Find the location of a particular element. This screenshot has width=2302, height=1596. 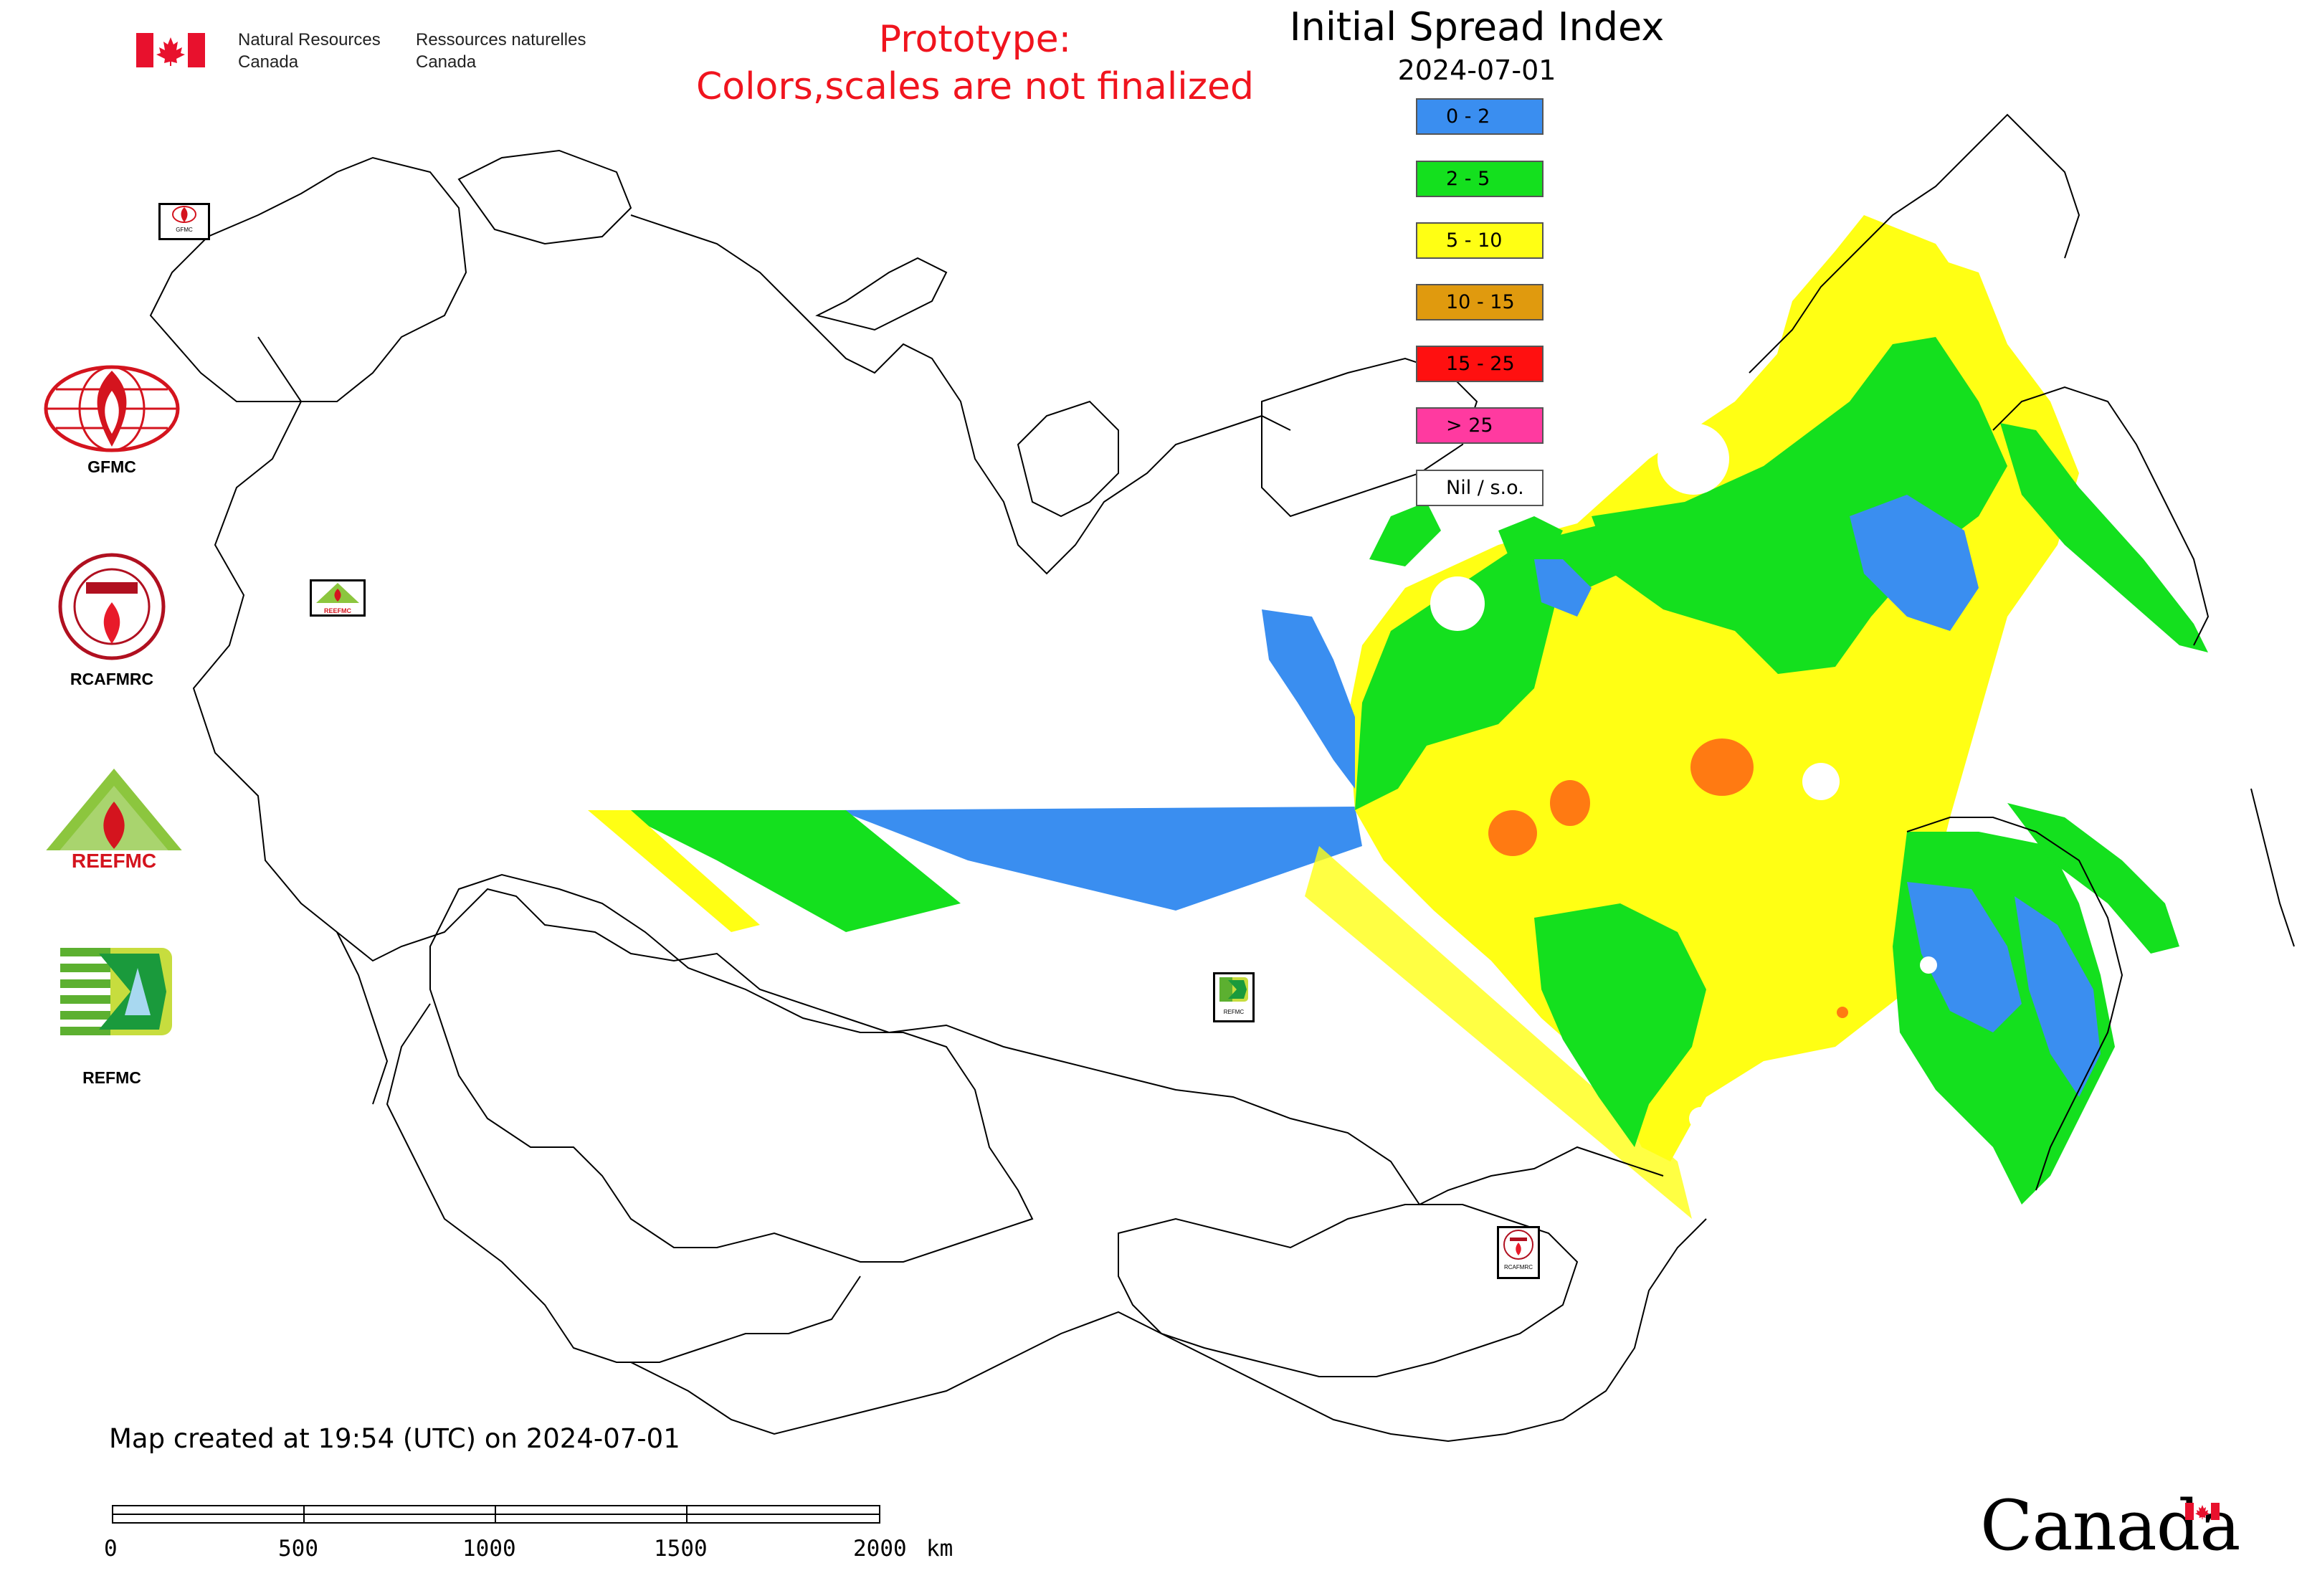

wordmark-flag-icon is located at coordinates (2202, 1511).